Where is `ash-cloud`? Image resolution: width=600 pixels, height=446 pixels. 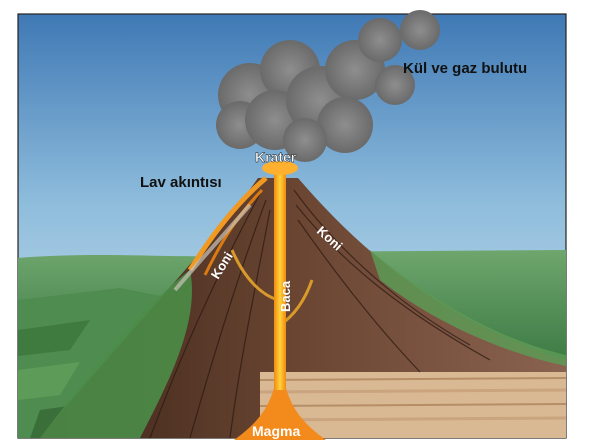
ash-cloud is located at coordinates (328, 86).